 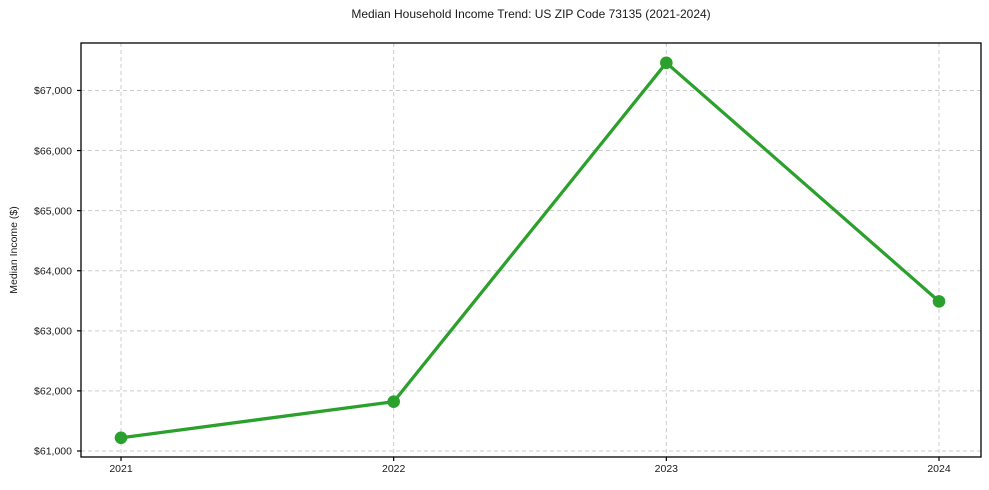 What do you see at coordinates (939, 469) in the screenshot?
I see `x-tick-label: 2024` at bounding box center [939, 469].